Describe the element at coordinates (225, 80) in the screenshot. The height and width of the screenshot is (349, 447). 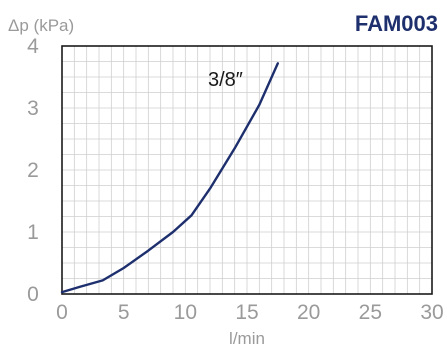
I see `series-label-3-8: 3/8″` at that location.